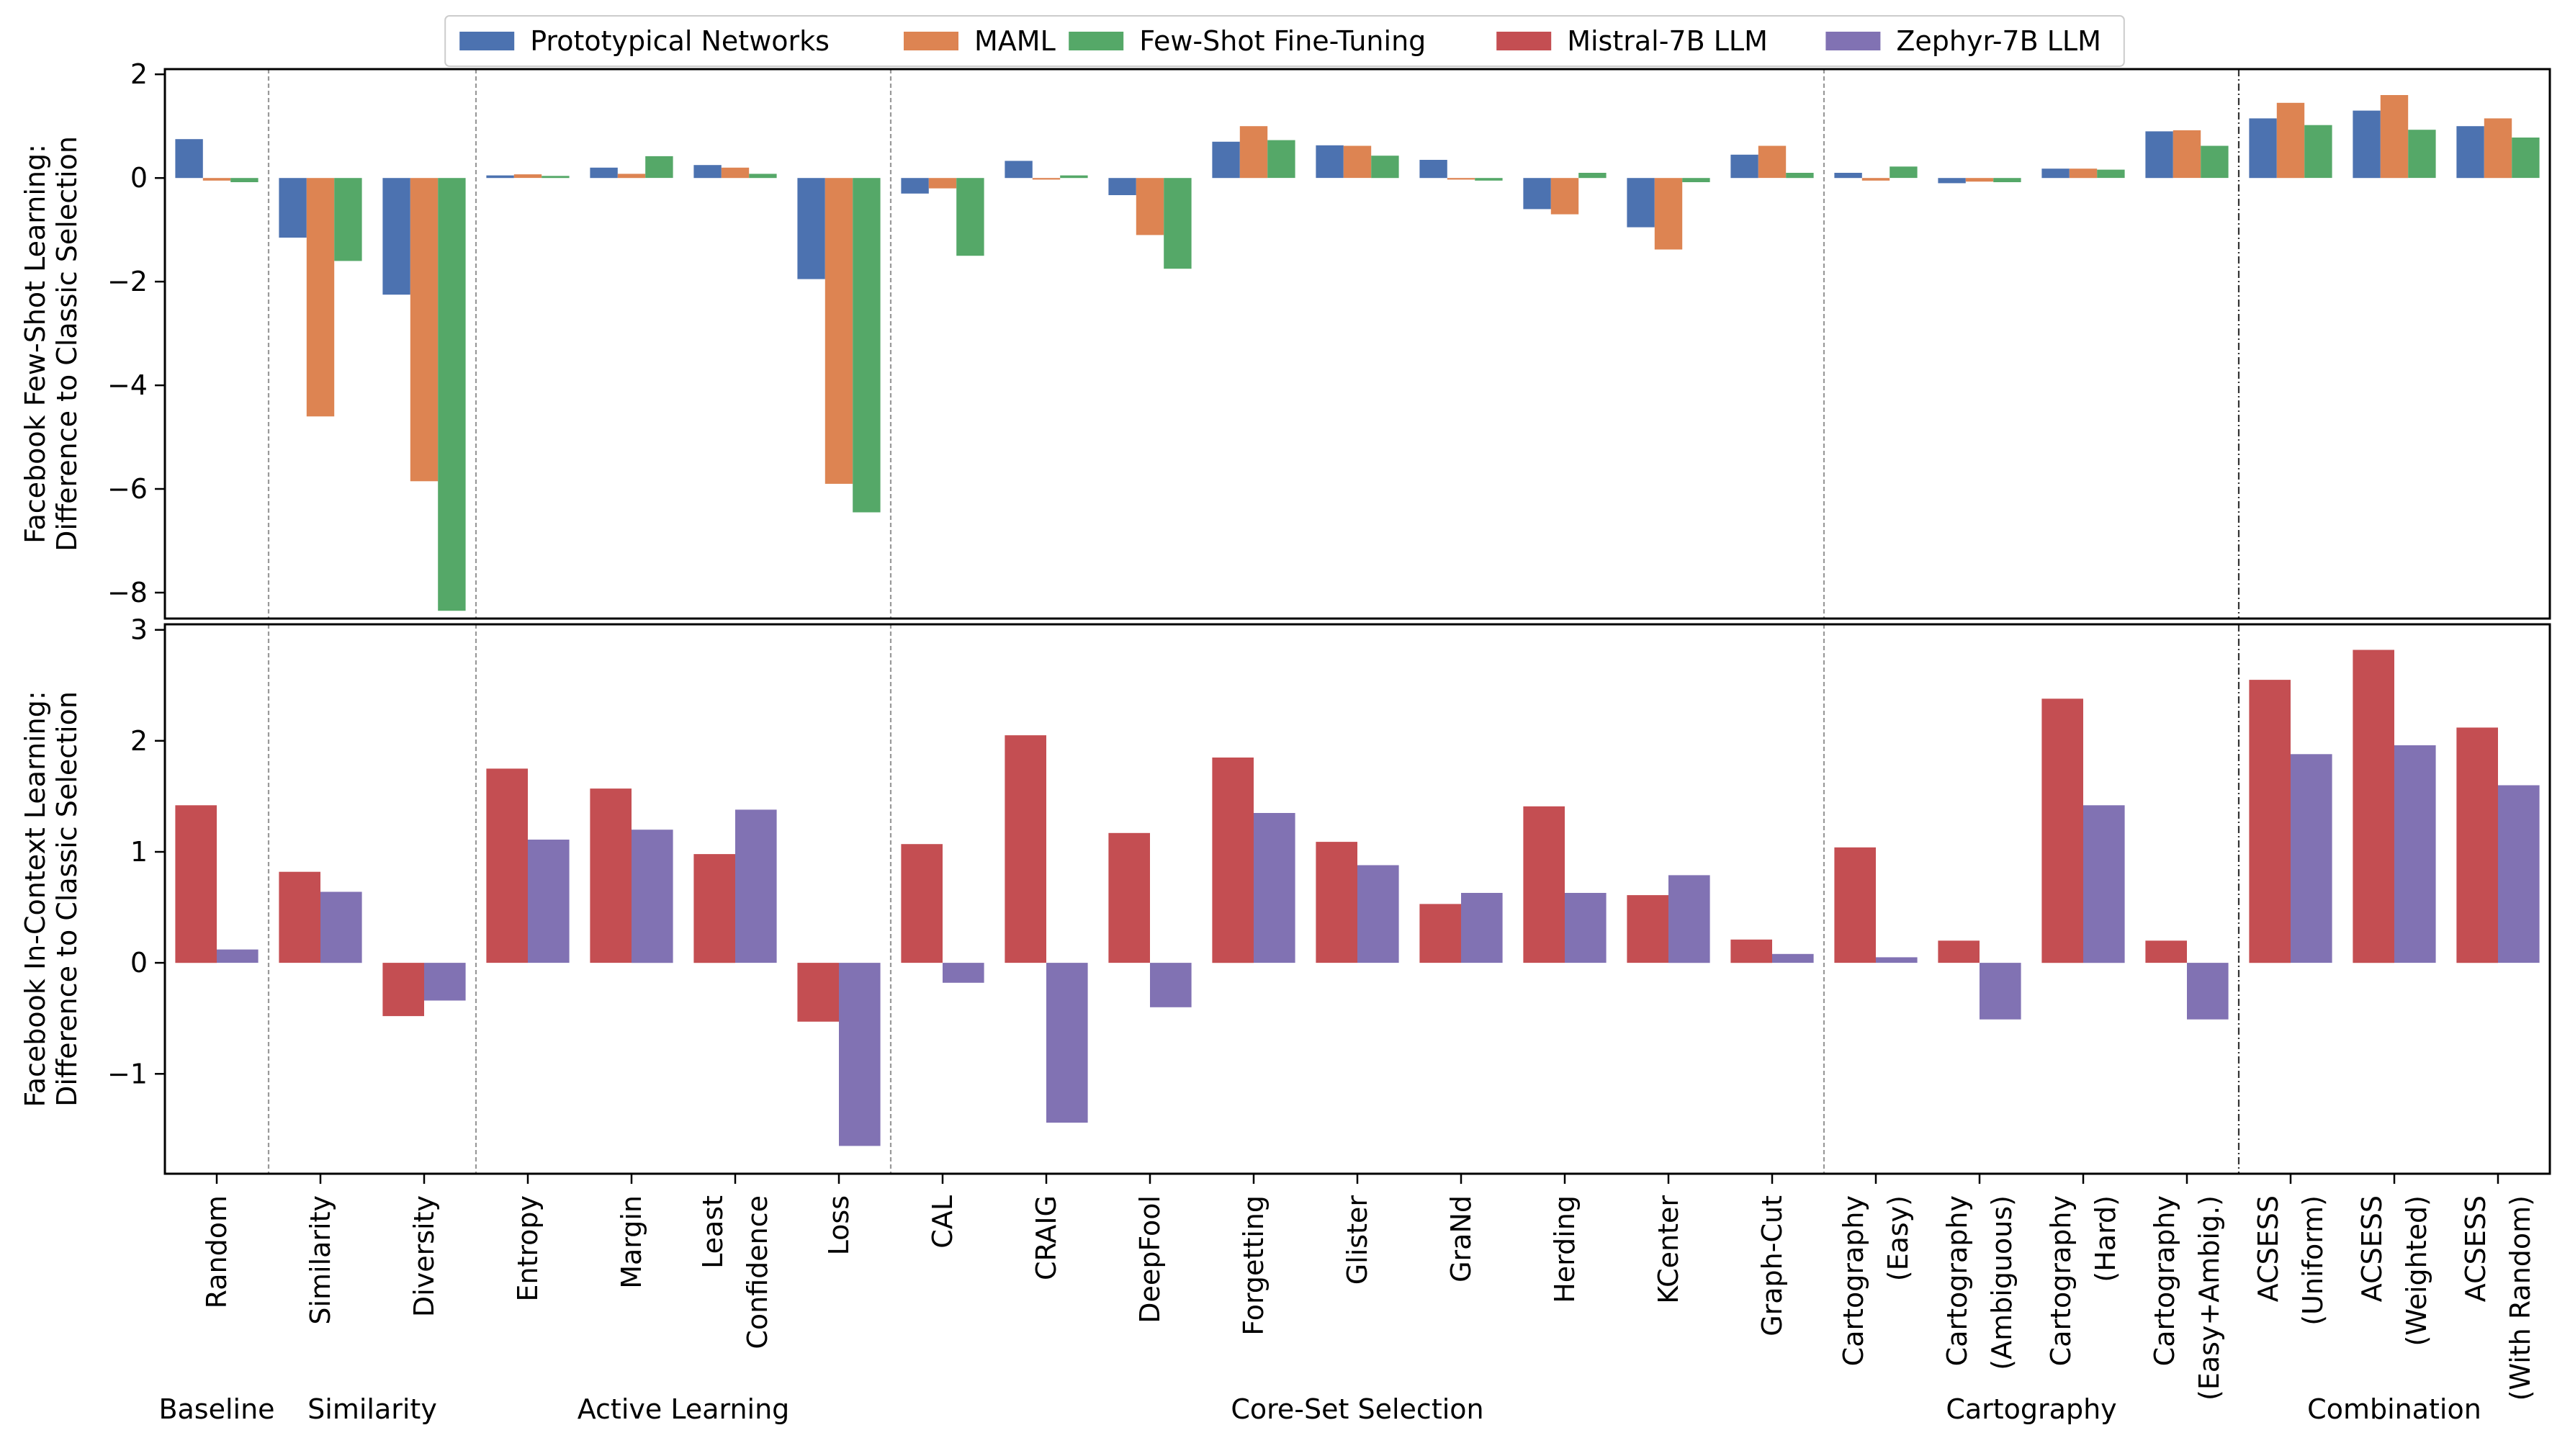 The width and height of the screenshot is (2570, 1456). What do you see at coordinates (1898, 1238) in the screenshot?
I see `category-label: (Easy)` at bounding box center [1898, 1238].